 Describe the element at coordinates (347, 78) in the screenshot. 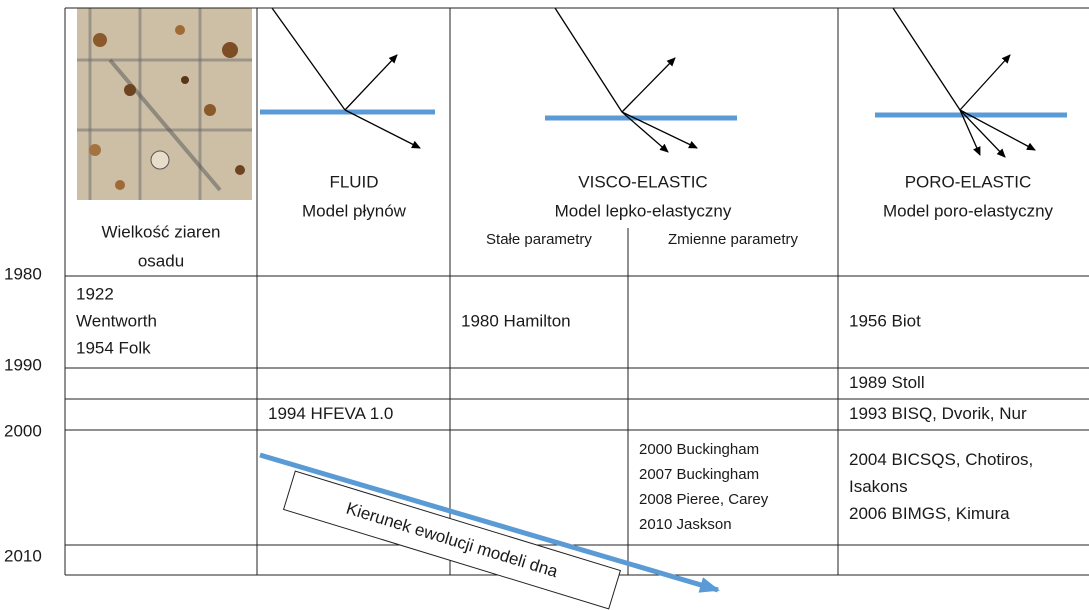

I see `fluid-icon` at that location.